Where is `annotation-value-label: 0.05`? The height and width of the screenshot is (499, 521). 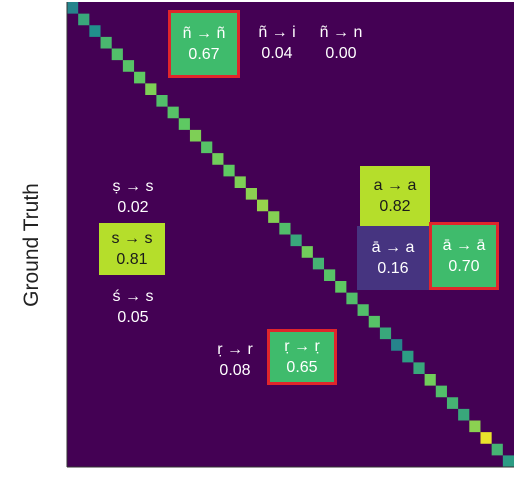 annotation-value-label: 0.05 is located at coordinates (133, 317).